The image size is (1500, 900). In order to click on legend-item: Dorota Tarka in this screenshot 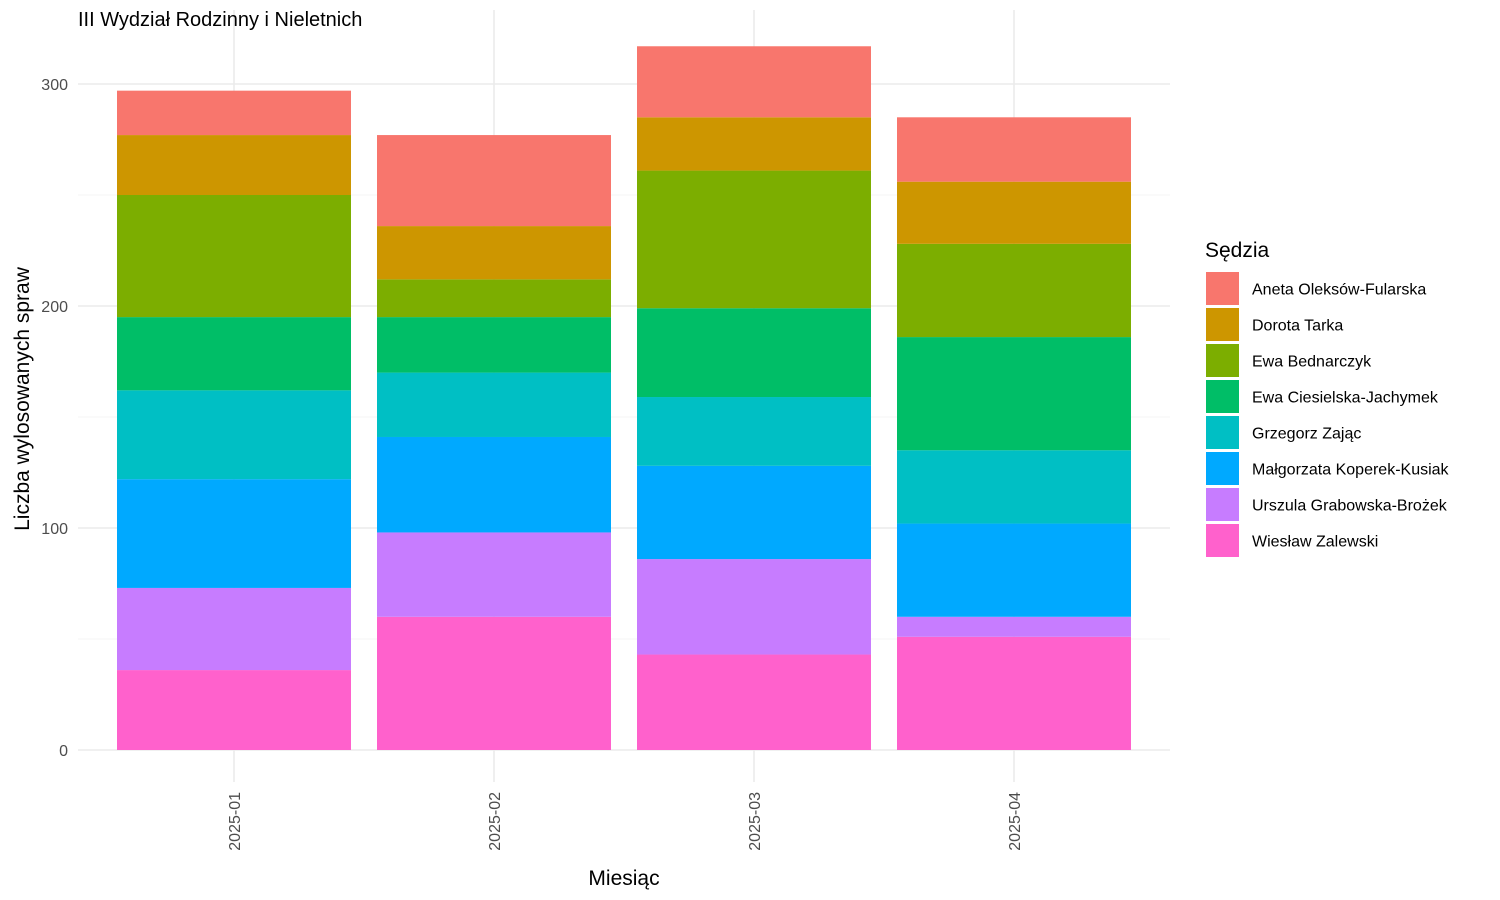, I will do `click(1274, 324)`.